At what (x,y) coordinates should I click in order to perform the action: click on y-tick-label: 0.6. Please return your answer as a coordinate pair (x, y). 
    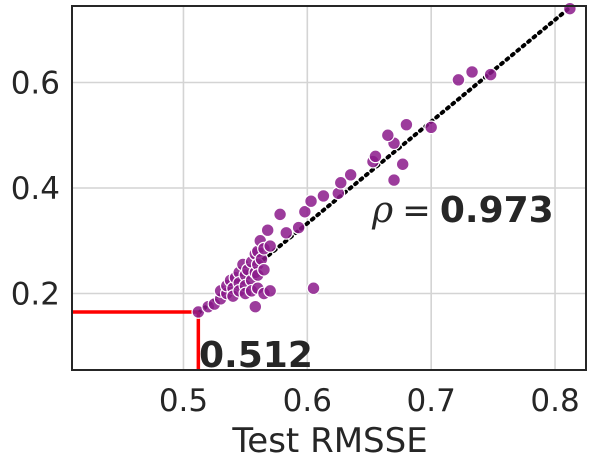
    Looking at the image, I should click on (35, 83).